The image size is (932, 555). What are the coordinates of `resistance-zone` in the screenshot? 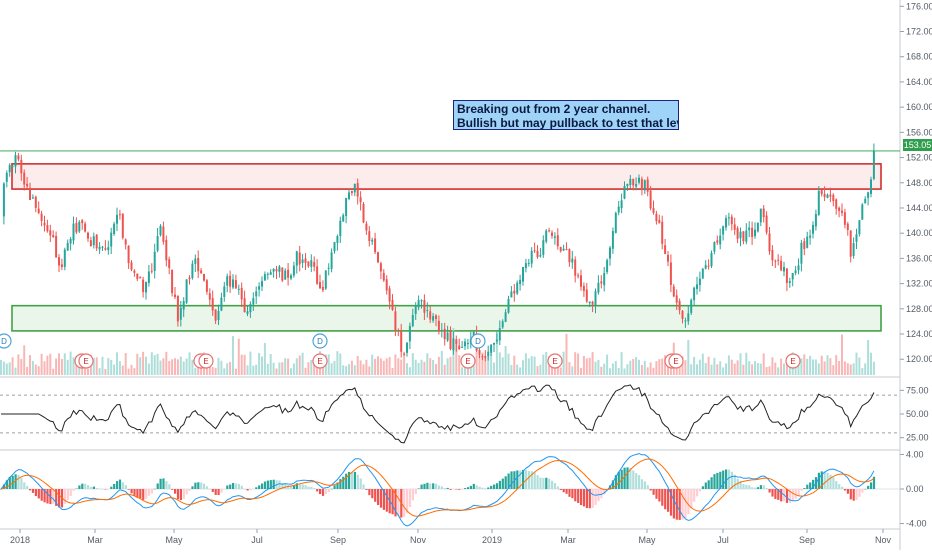 It's located at (446, 176).